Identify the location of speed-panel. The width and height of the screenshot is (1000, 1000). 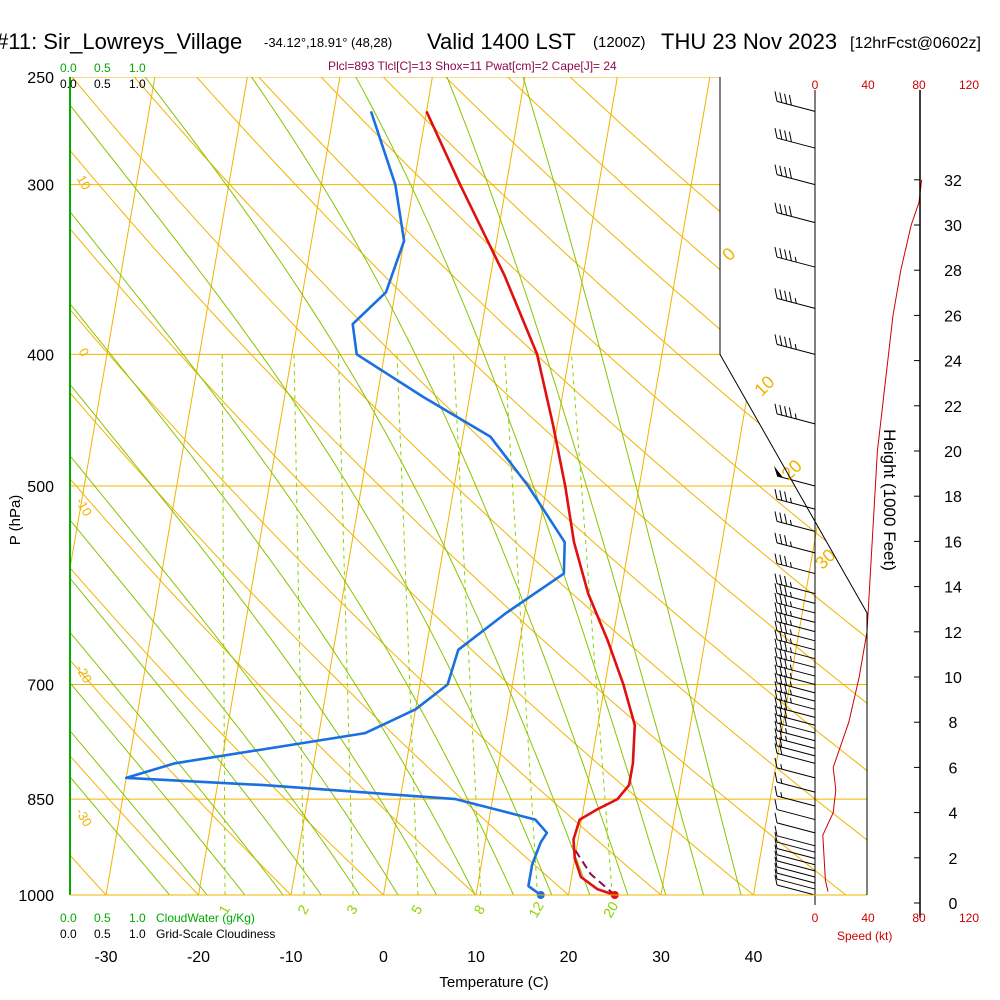
(868, 497).